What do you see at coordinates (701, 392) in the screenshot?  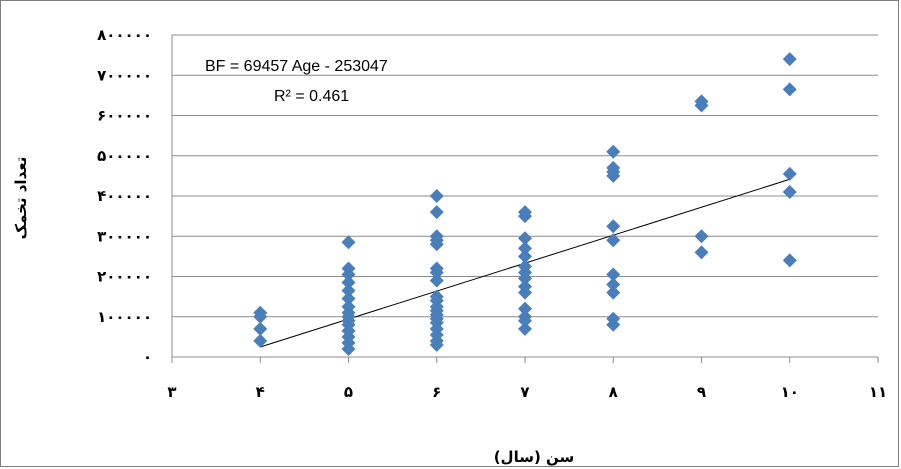 I see `x-tick-label: ۹` at bounding box center [701, 392].